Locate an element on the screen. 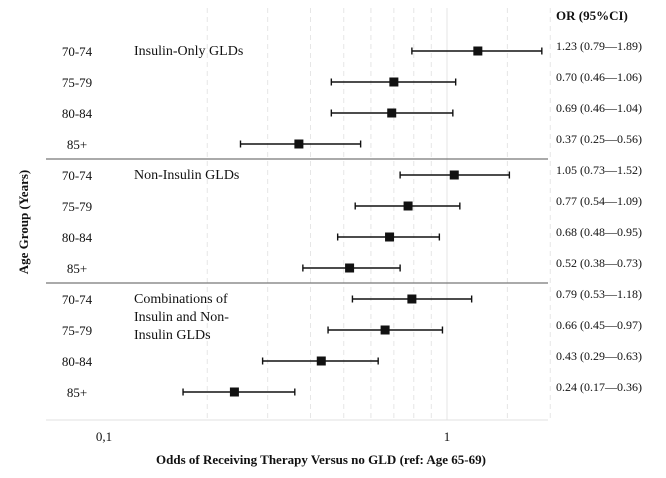 The height and width of the screenshot is (478, 666). group-label: Insulin and Non- is located at coordinates (181, 317).